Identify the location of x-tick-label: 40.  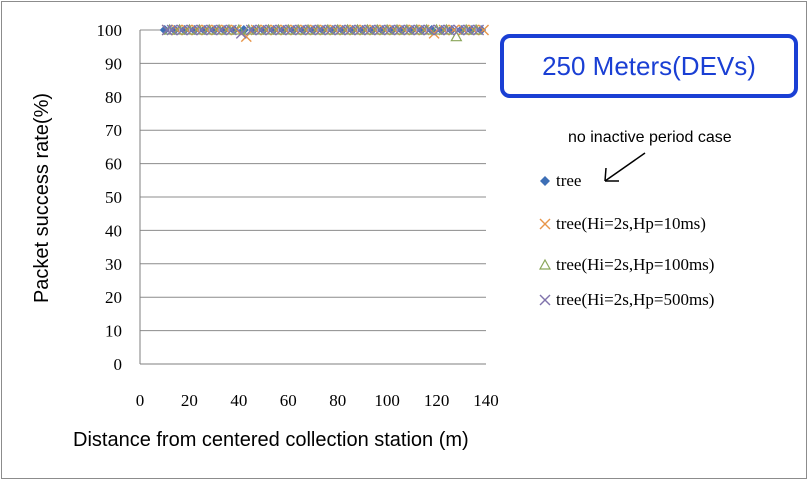
(238, 400).